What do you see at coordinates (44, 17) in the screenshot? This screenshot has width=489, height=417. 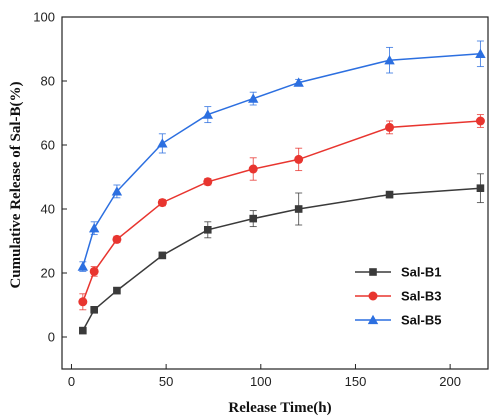 I see `y-tick-label: 100` at bounding box center [44, 17].